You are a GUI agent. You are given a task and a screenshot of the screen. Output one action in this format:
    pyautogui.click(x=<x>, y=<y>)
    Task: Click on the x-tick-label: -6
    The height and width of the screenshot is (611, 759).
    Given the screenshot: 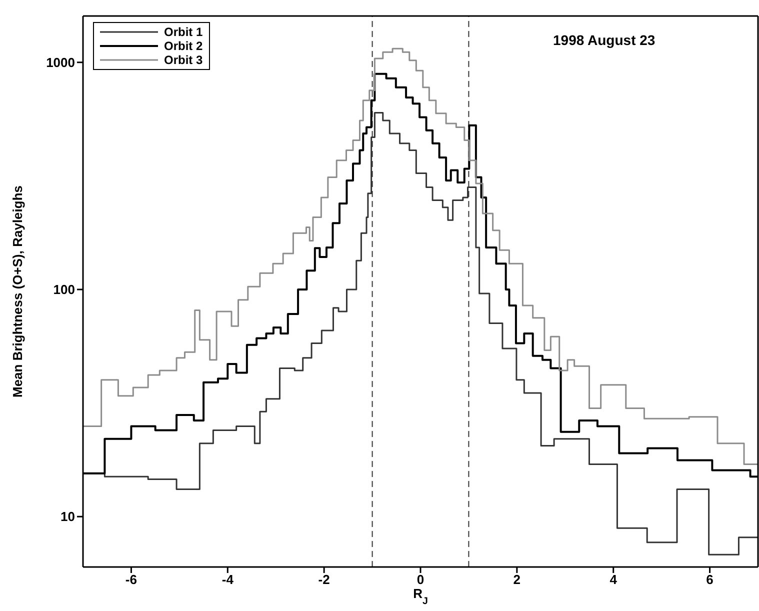 What is the action you would take?
    pyautogui.click(x=131, y=580)
    